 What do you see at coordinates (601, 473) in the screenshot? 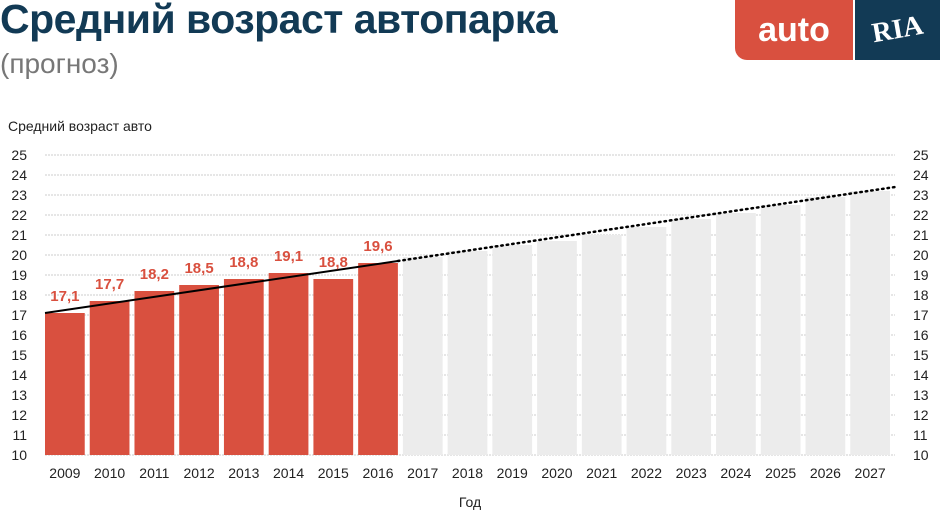
I see `x-tick-label: 2021` at bounding box center [601, 473].